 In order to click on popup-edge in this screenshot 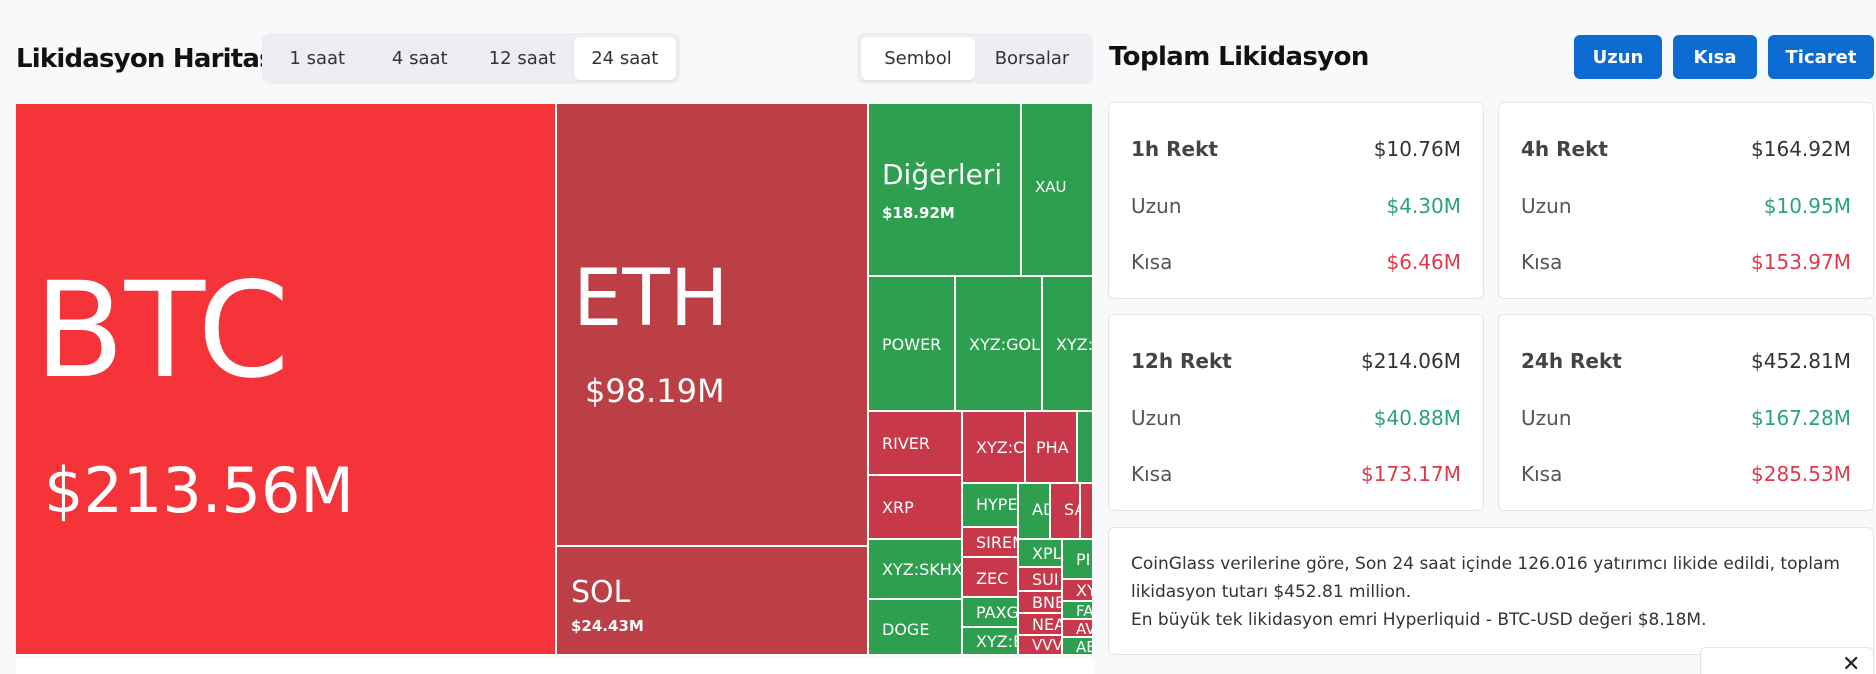, I will do `click(1787, 660)`.